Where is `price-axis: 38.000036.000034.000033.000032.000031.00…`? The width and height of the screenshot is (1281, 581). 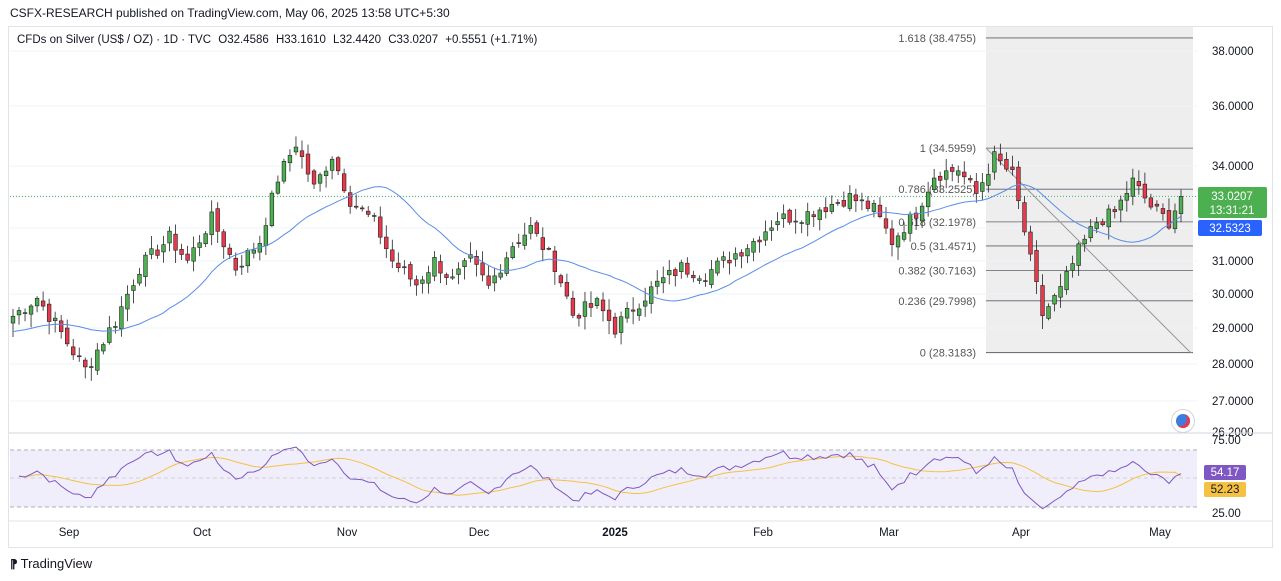
price-axis: 38.000036.000034.000033.000032.000031.00… is located at coordinates (1233, 242).